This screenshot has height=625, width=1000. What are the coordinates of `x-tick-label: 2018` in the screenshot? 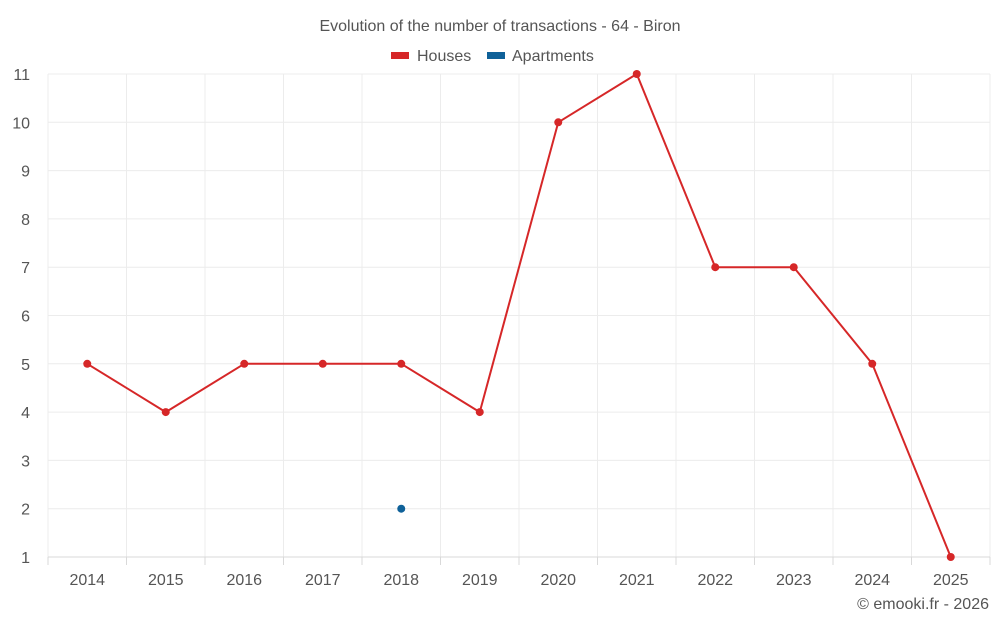 It's located at (401, 580).